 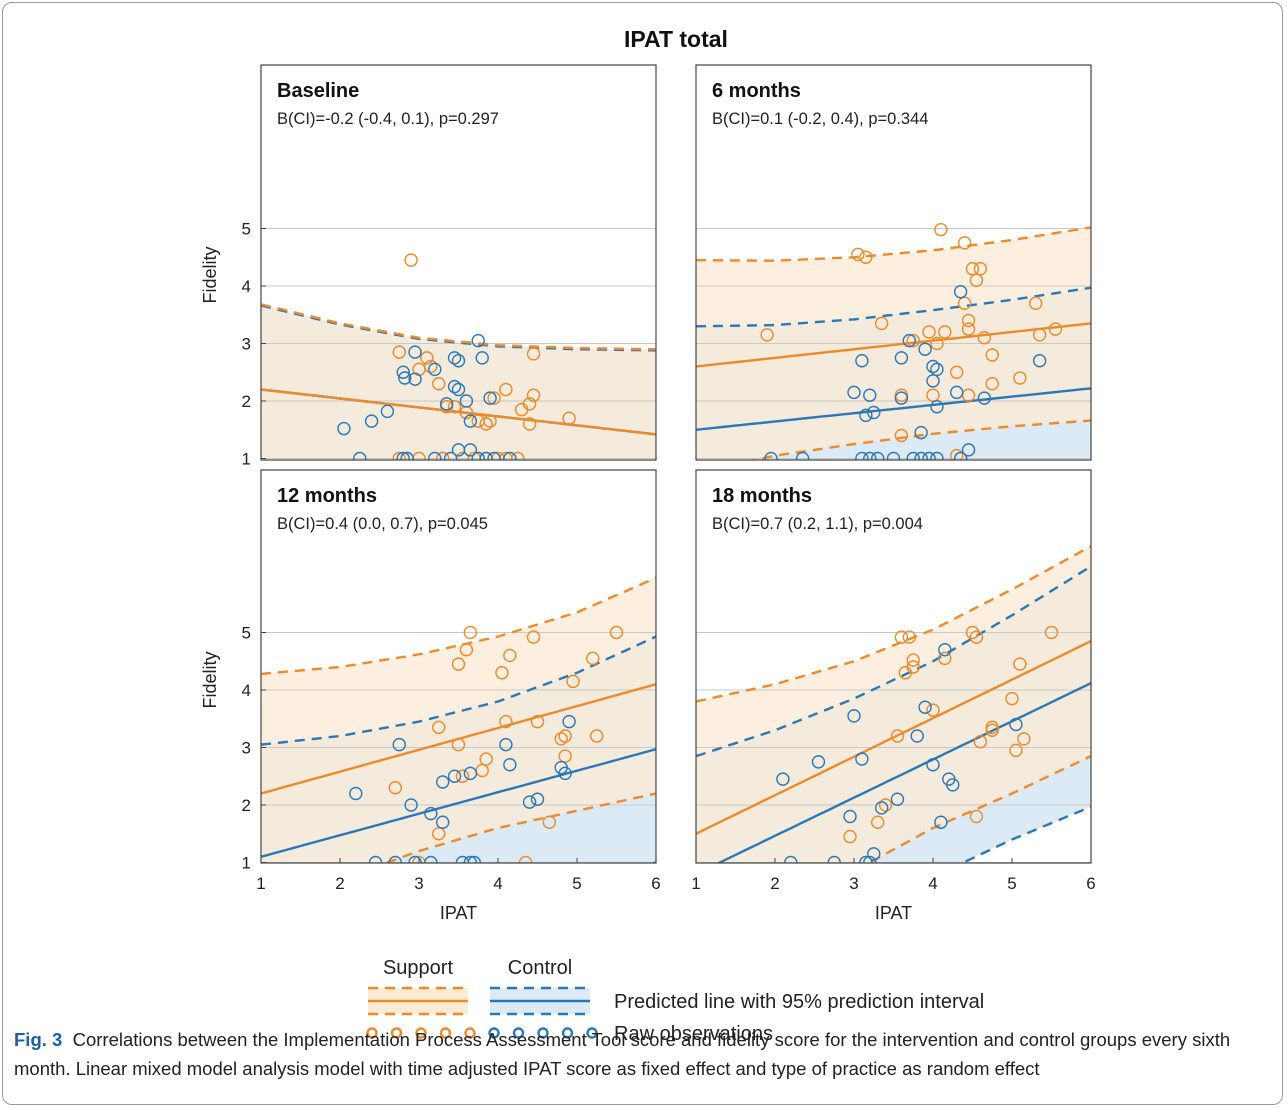 I want to click on legend-obs-label: Raw observations, so click(x=693, y=1034).